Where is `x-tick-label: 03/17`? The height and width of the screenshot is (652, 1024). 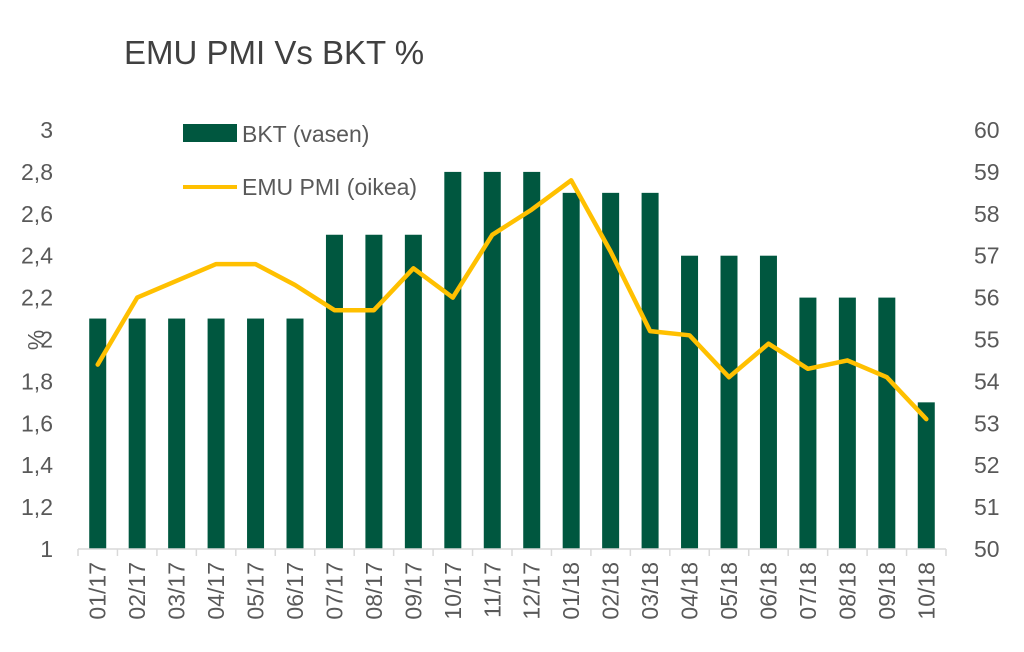
x-tick-label: 03/17 is located at coordinates (177, 591).